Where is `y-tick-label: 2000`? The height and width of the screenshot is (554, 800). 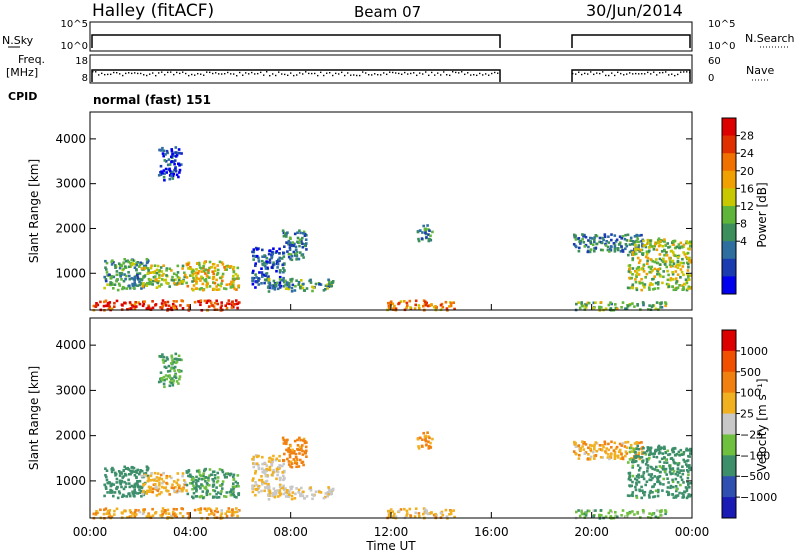
y-tick-label: 2000 is located at coordinates (70, 436).